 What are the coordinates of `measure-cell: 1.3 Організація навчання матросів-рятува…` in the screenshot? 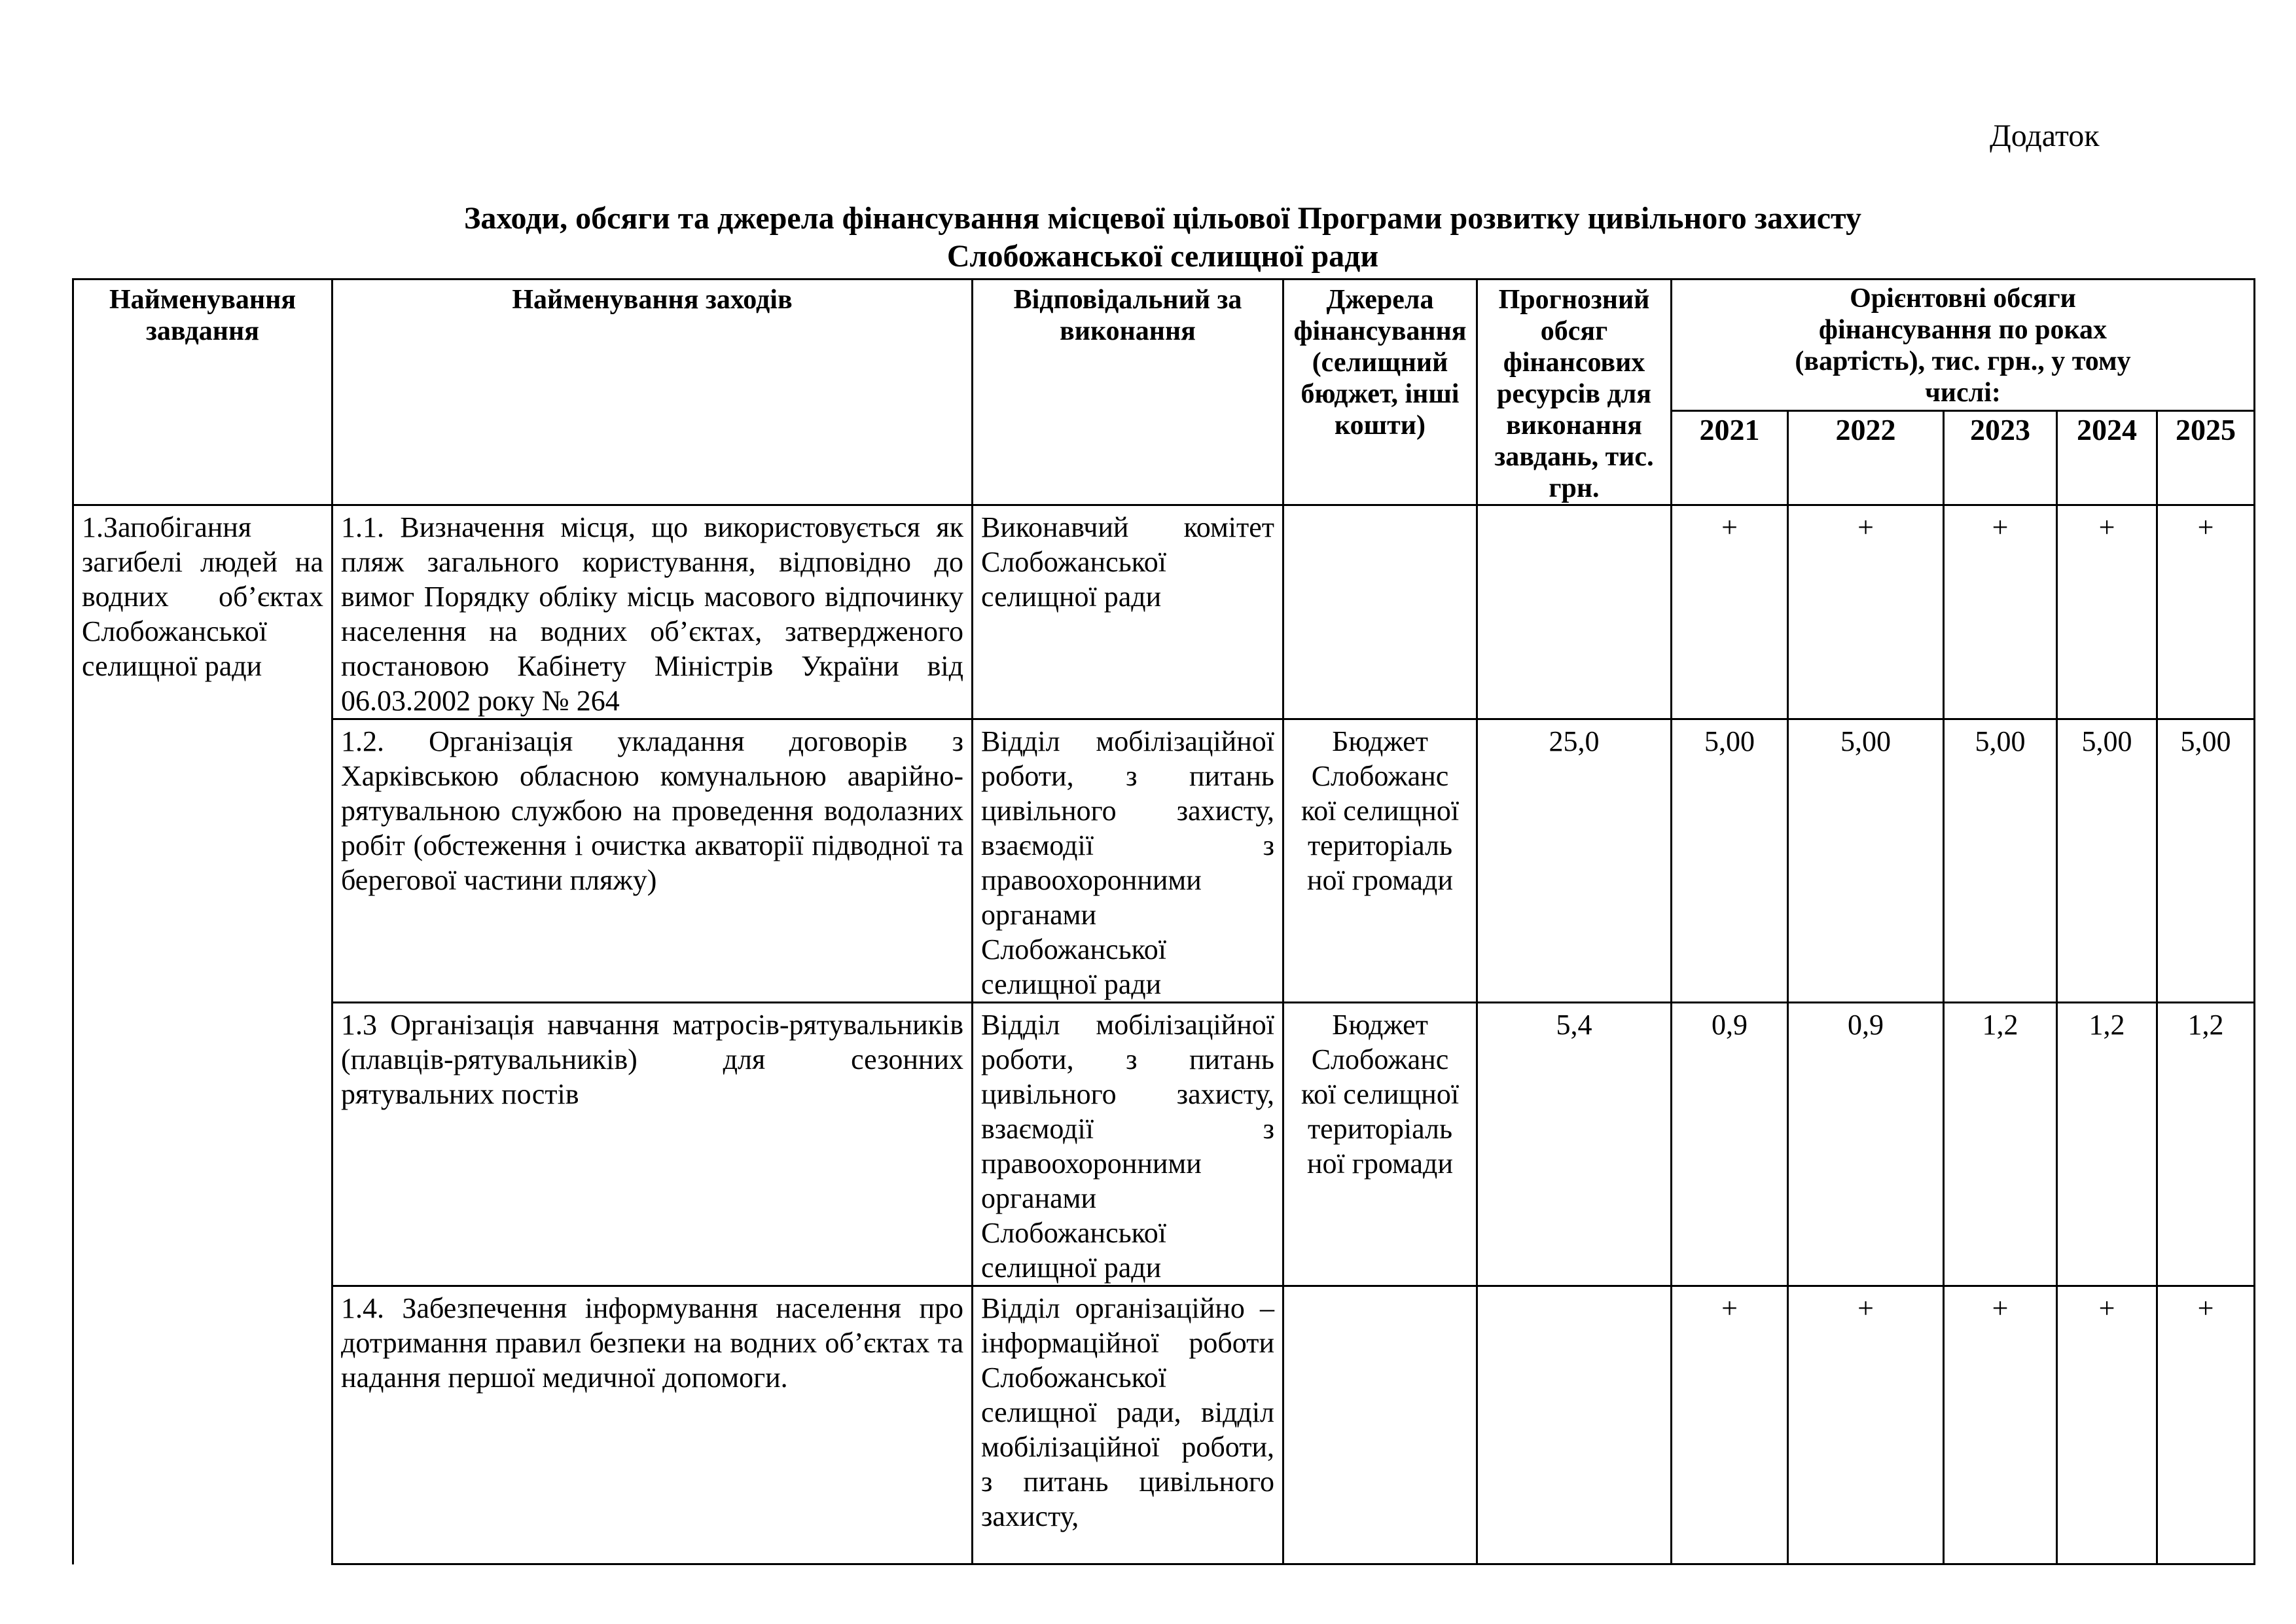 It's located at (652, 1144).